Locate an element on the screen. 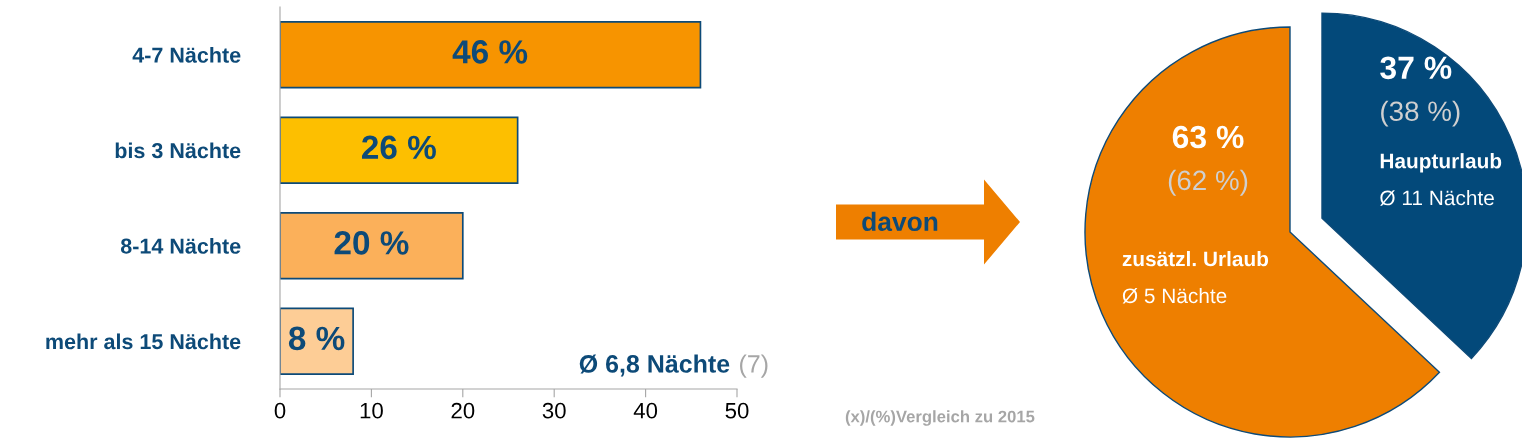 The image size is (1522, 447). data-label: 20 % is located at coordinates (371, 243).